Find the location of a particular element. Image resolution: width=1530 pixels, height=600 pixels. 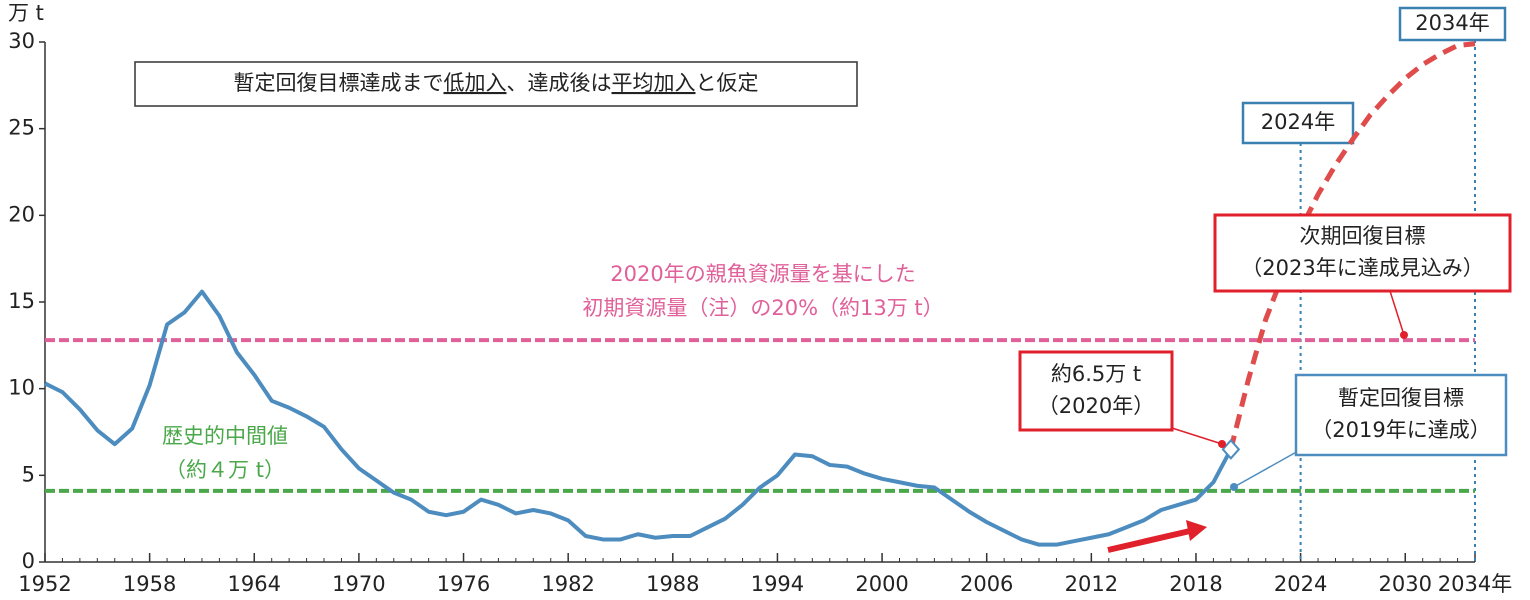

y-tick-label: 20 is located at coordinates (21, 214).